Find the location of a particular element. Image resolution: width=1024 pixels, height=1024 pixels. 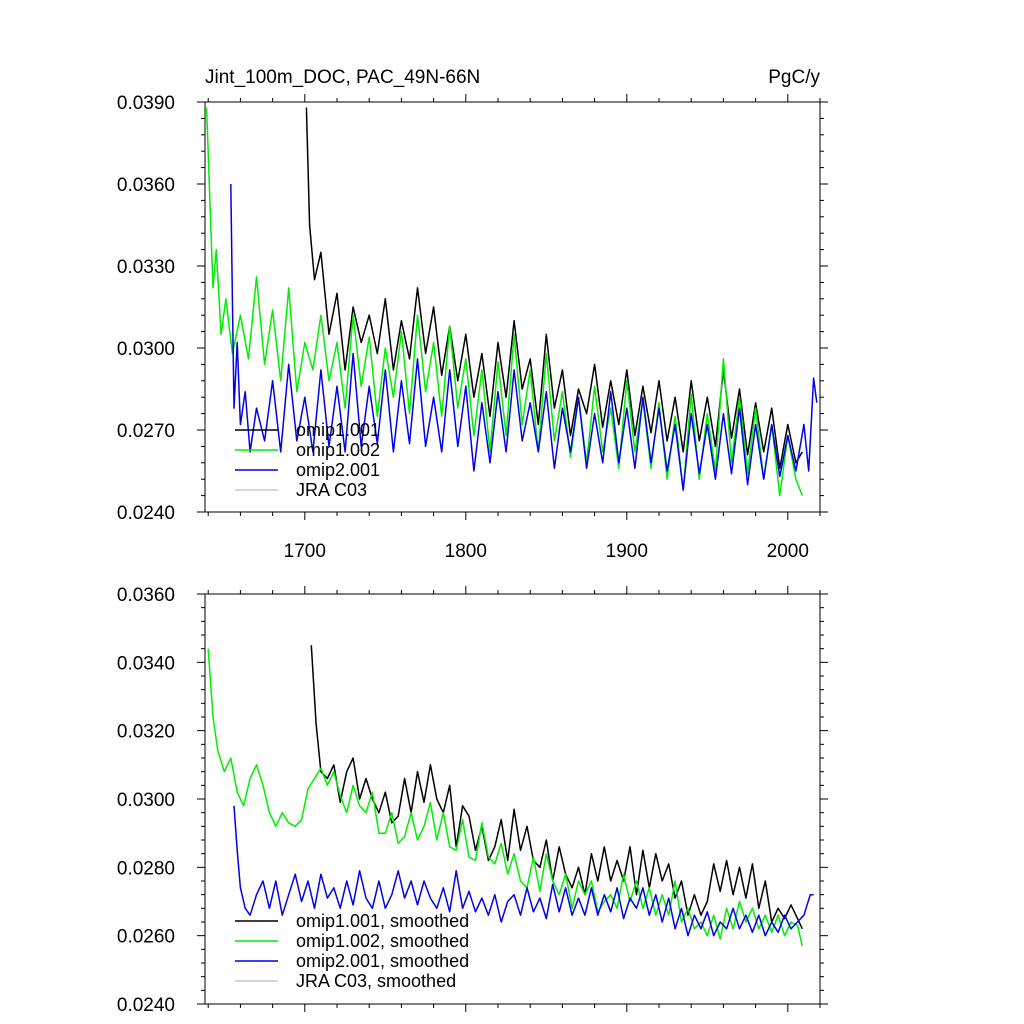

bottom-y-tick-label: 0.0320 is located at coordinates (146, 732).